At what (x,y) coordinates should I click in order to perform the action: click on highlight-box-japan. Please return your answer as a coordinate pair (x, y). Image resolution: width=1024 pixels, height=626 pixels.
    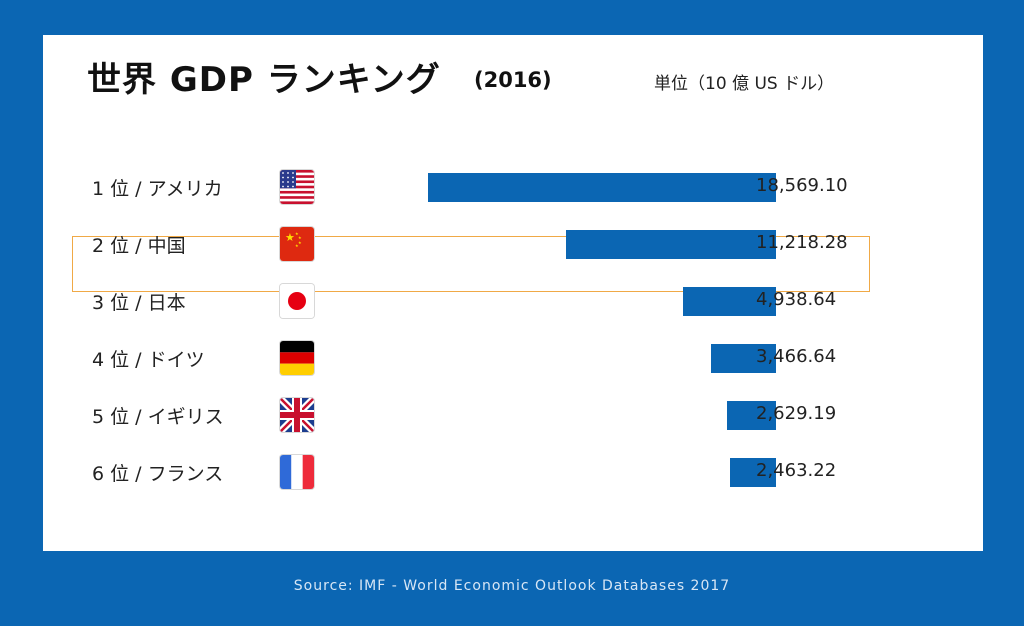
    Looking at the image, I should click on (471, 264).